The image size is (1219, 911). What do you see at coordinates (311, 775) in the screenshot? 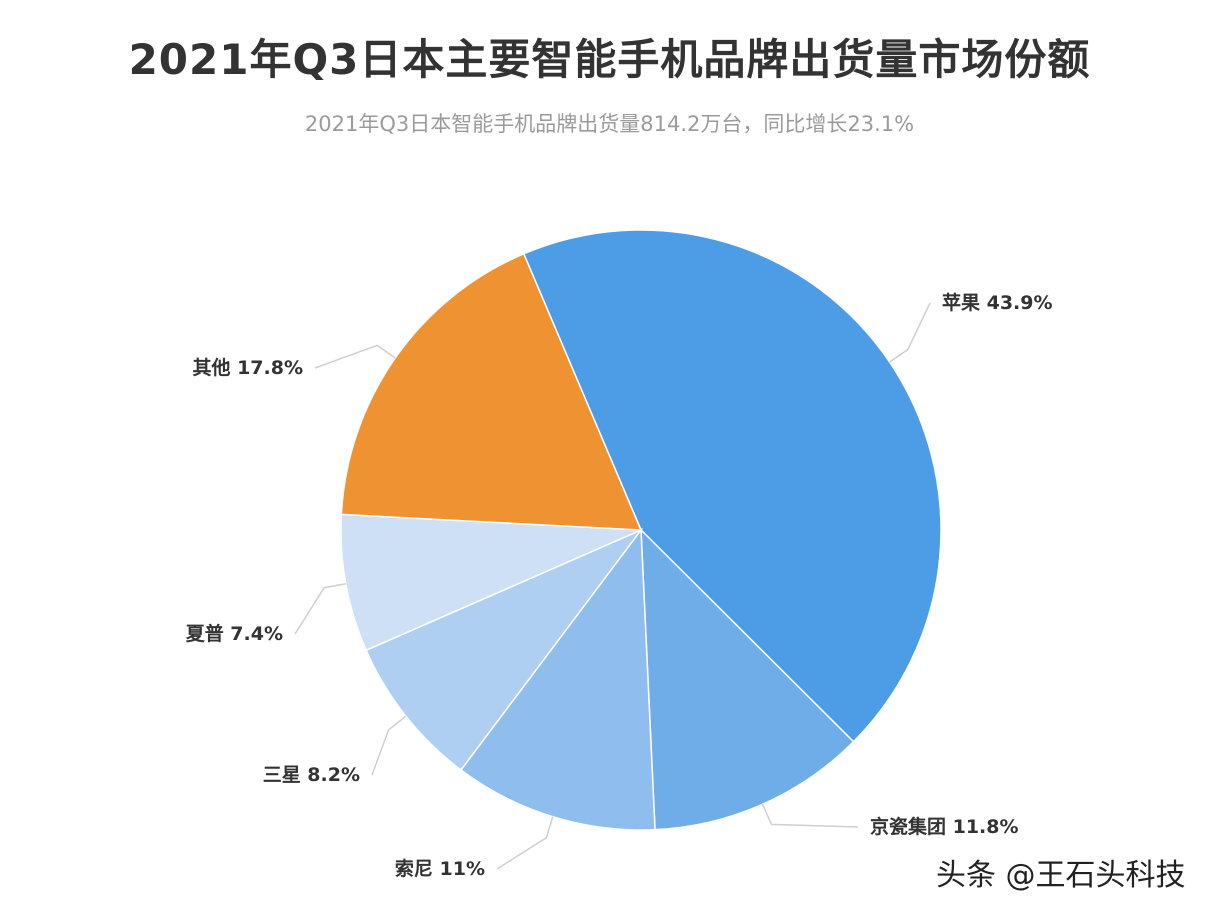
I see `slice-label-4: 三星 8.2%` at bounding box center [311, 775].